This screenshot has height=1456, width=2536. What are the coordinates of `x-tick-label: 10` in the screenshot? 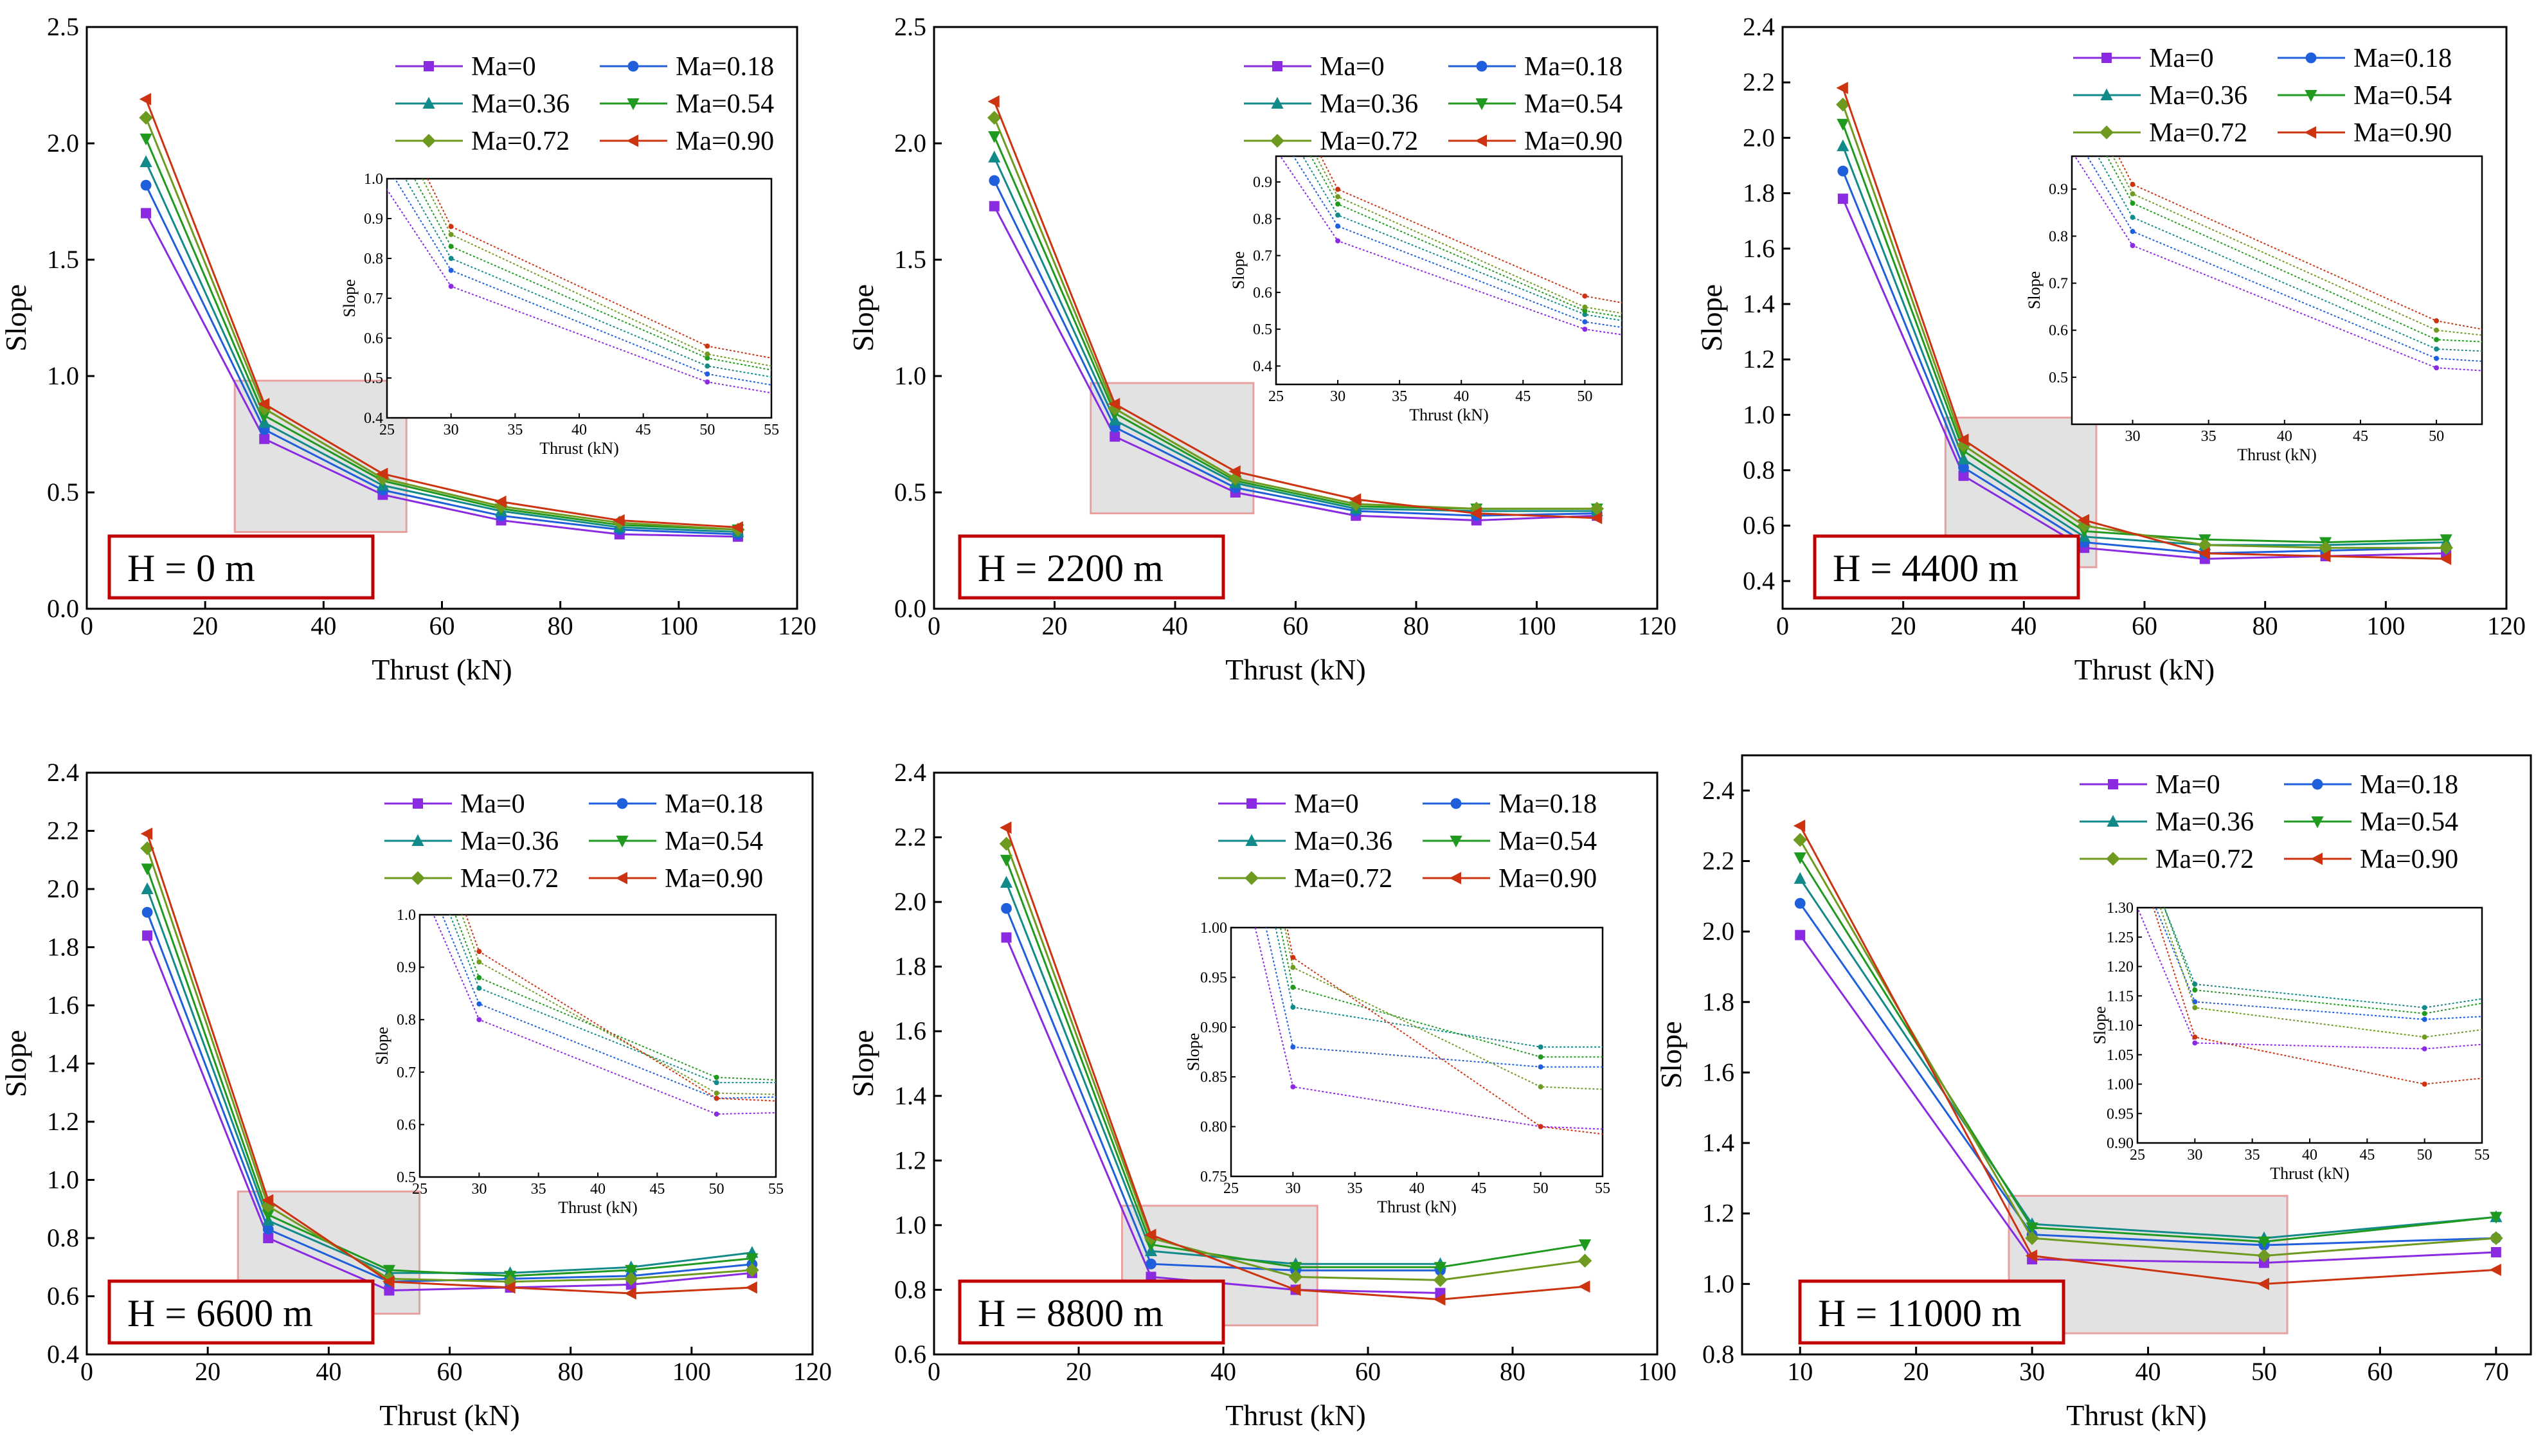 It's located at (1800, 1372).